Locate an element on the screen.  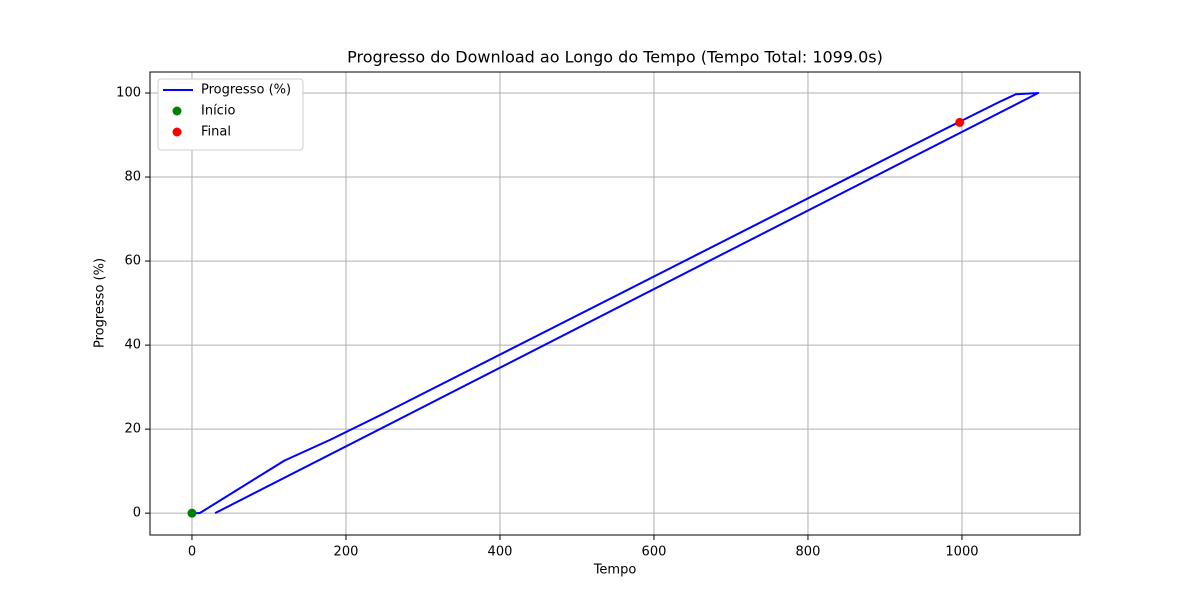
legend-label: Progresso (%) is located at coordinates (246, 90).